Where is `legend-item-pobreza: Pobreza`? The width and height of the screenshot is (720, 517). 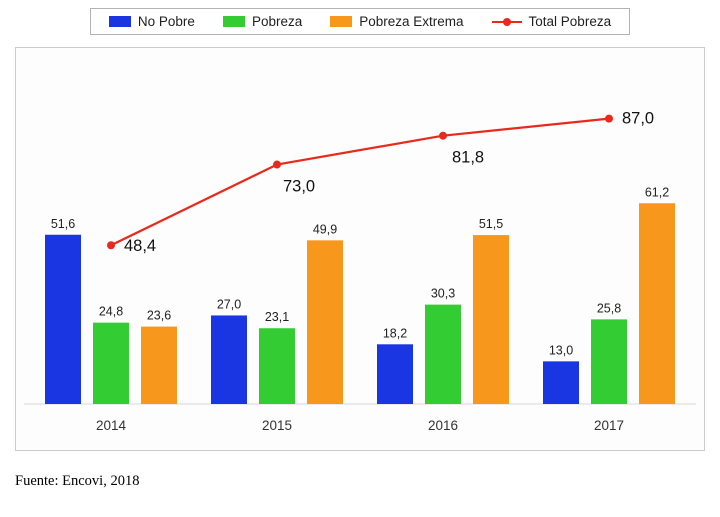 legend-item-pobreza: Pobreza is located at coordinates (262, 21).